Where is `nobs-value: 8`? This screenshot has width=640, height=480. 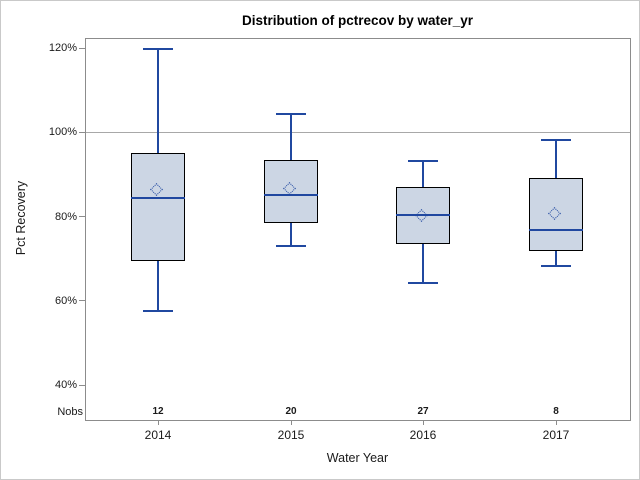
nobs-value: 8 is located at coordinates (556, 411).